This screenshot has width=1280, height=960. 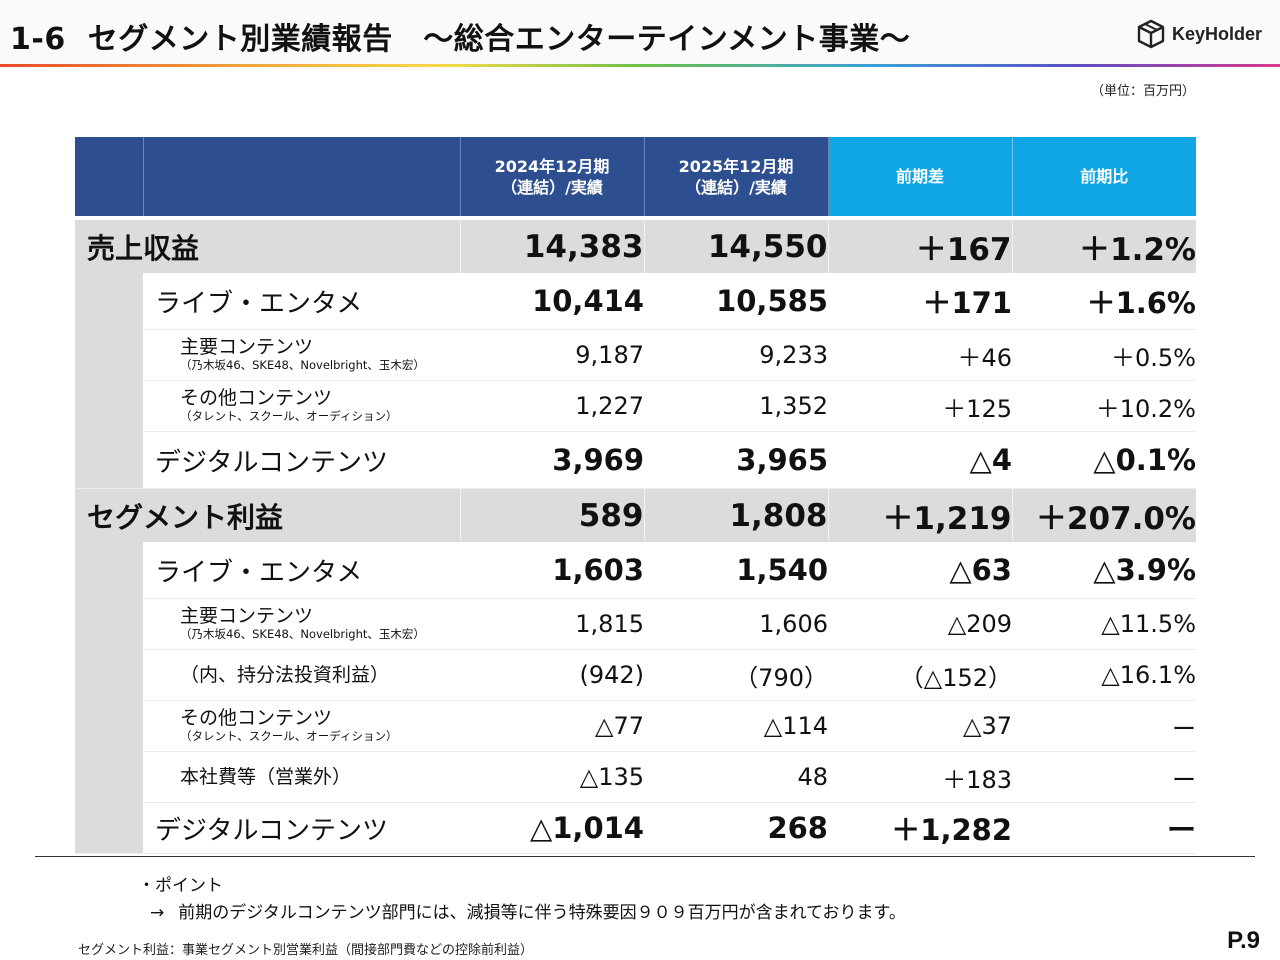 I want to click on value-2025: 1,606, so click(x=736, y=624).